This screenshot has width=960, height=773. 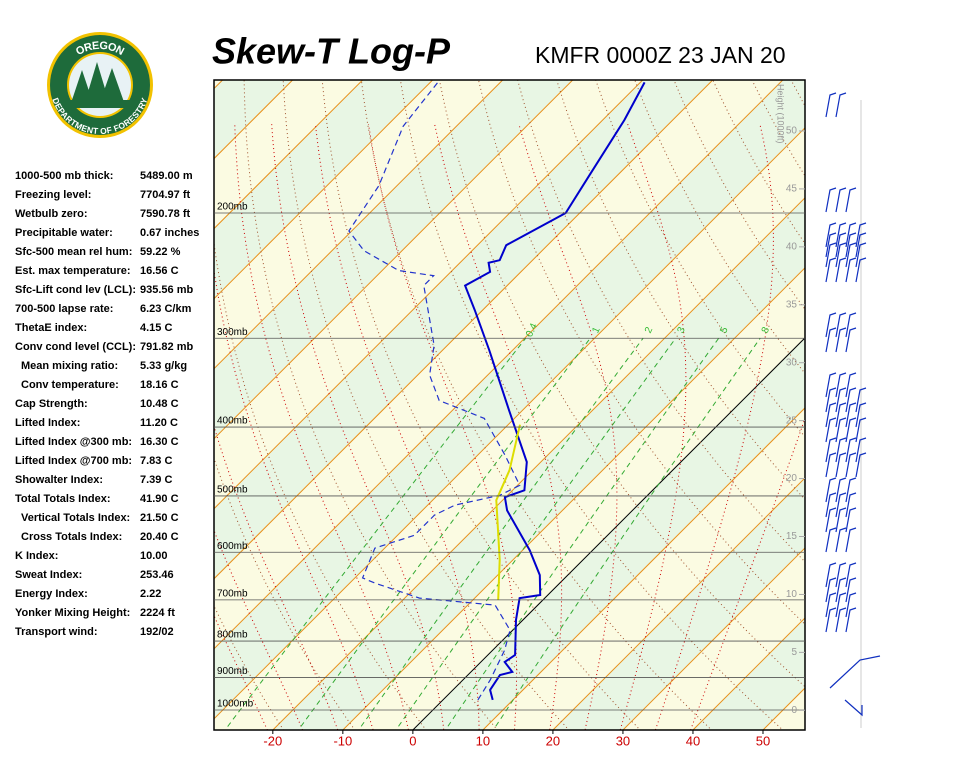 What do you see at coordinates (157, 632) in the screenshot?
I see `index-value: 192/02` at bounding box center [157, 632].